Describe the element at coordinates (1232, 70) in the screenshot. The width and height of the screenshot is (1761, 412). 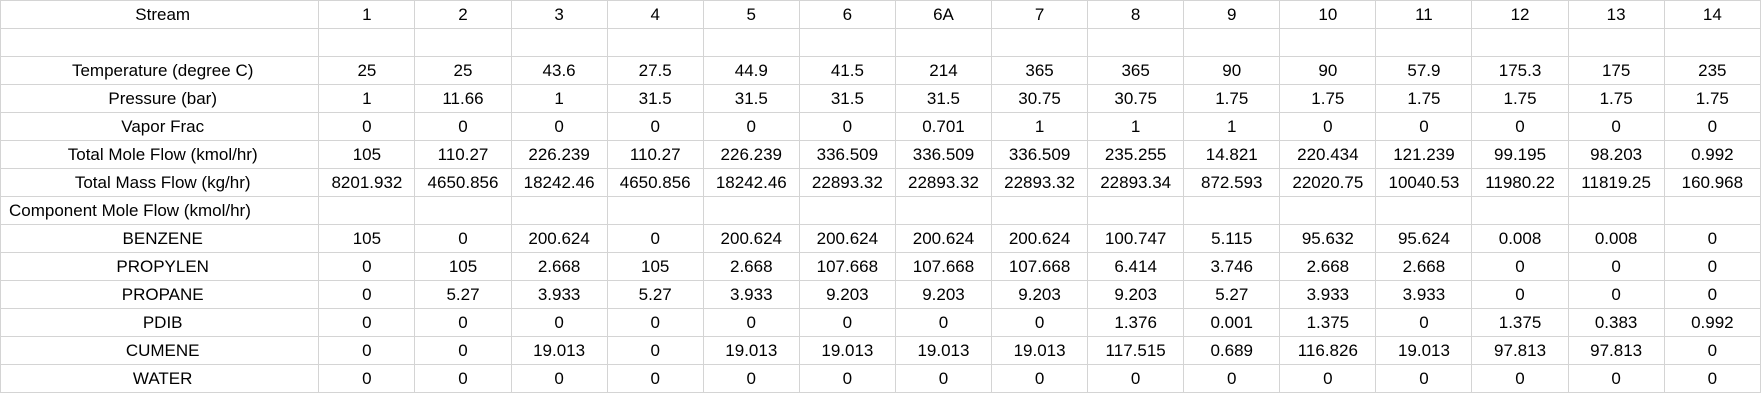
I see `table-cell: 90` at that location.